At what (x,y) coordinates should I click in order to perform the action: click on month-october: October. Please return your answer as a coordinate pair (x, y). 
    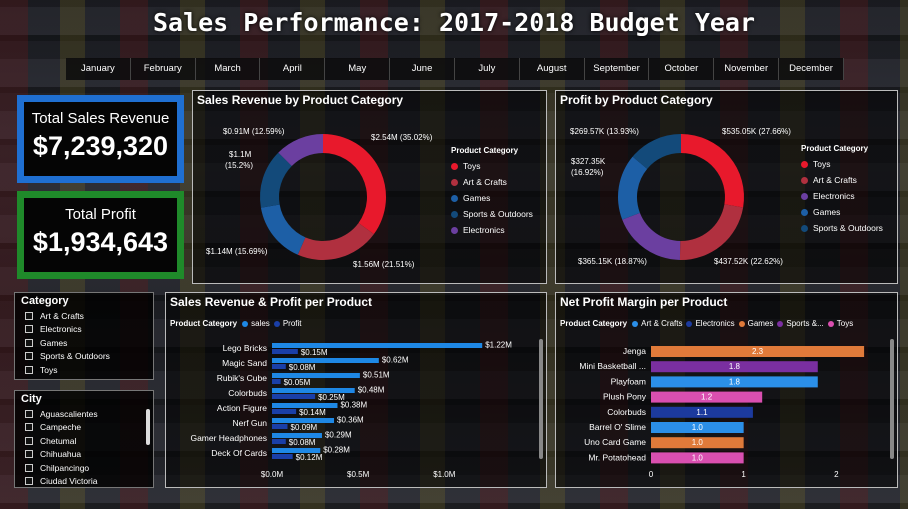
    Looking at the image, I should click on (682, 69).